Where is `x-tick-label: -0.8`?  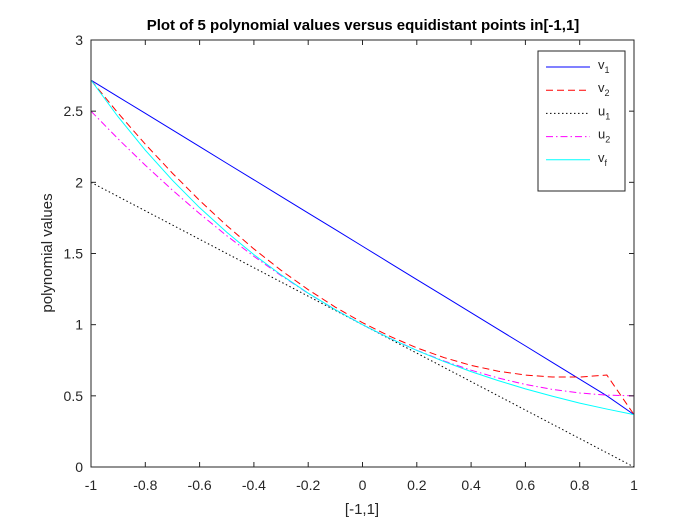 x-tick-label: -0.8 is located at coordinates (145, 485).